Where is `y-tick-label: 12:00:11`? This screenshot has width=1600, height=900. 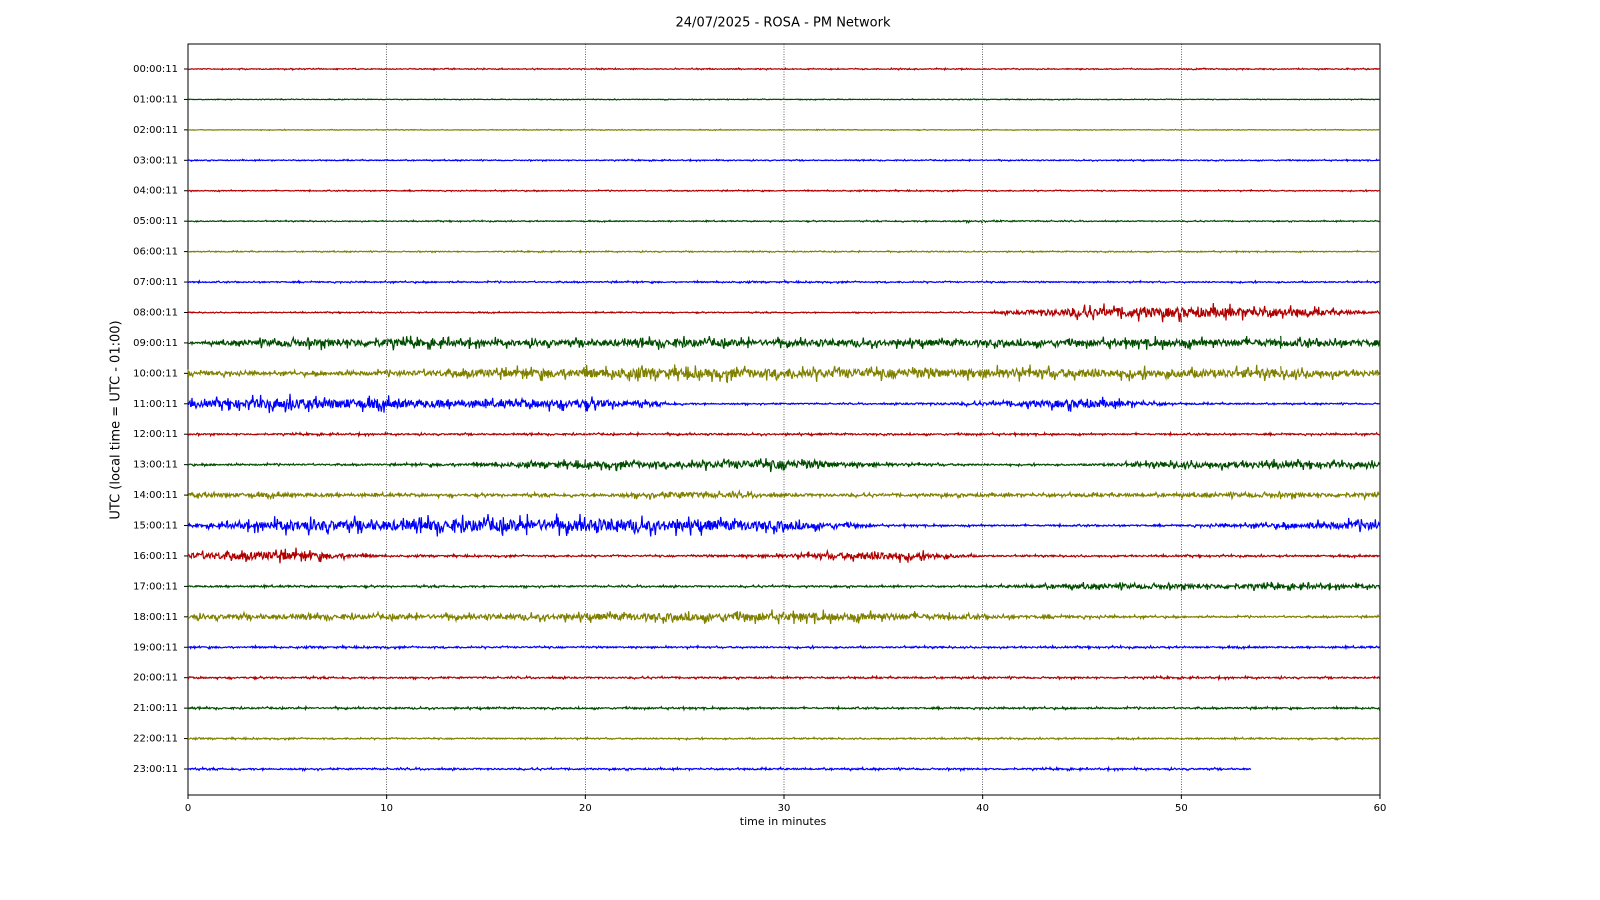 y-tick-label: 12:00:11 is located at coordinates (155, 434).